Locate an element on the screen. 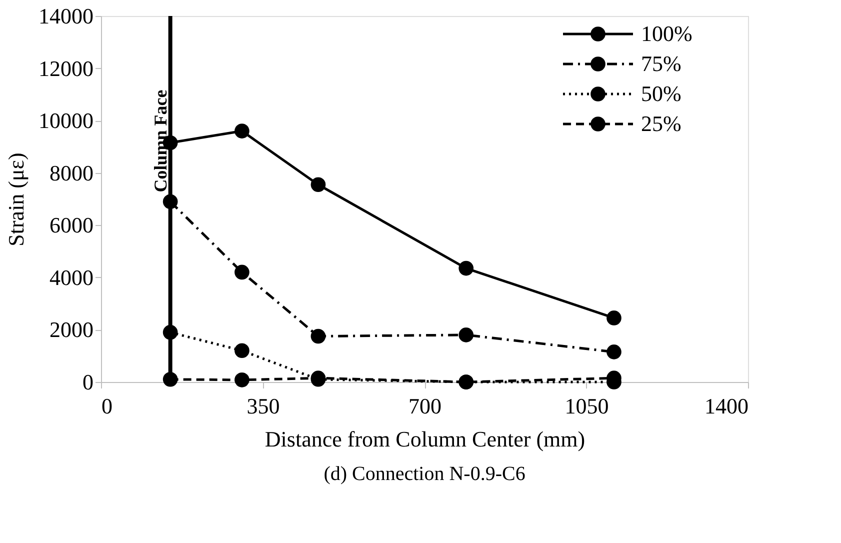  y-tick-label: 8000 is located at coordinates (72, 173).